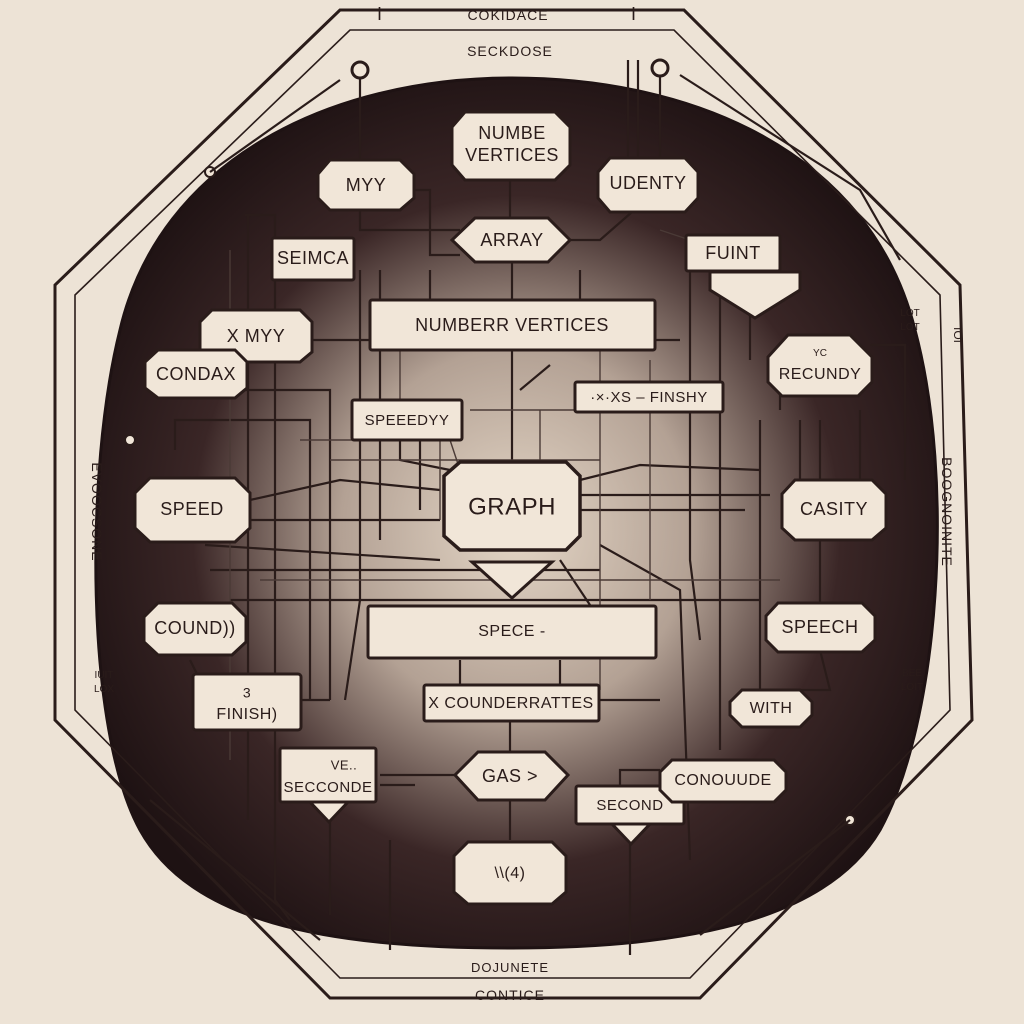  What do you see at coordinates (97, 511) in the screenshot?
I see `frame-left-vertical: EVOOCSONE` at bounding box center [97, 511].